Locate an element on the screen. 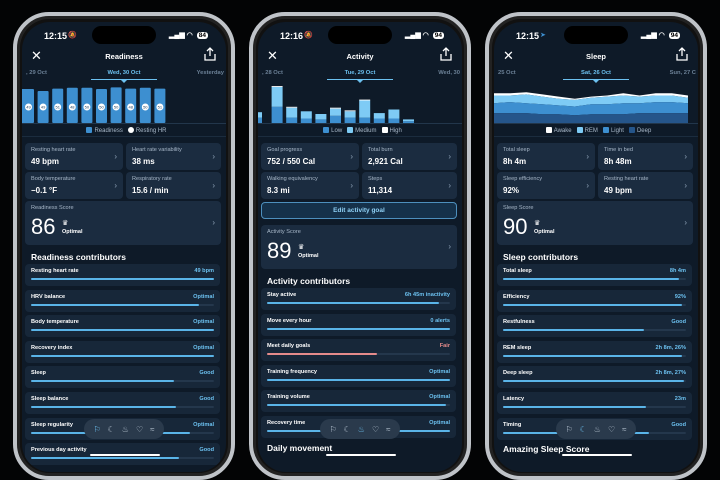  metric-value: 8.3 mi is located at coordinates (278, 190).